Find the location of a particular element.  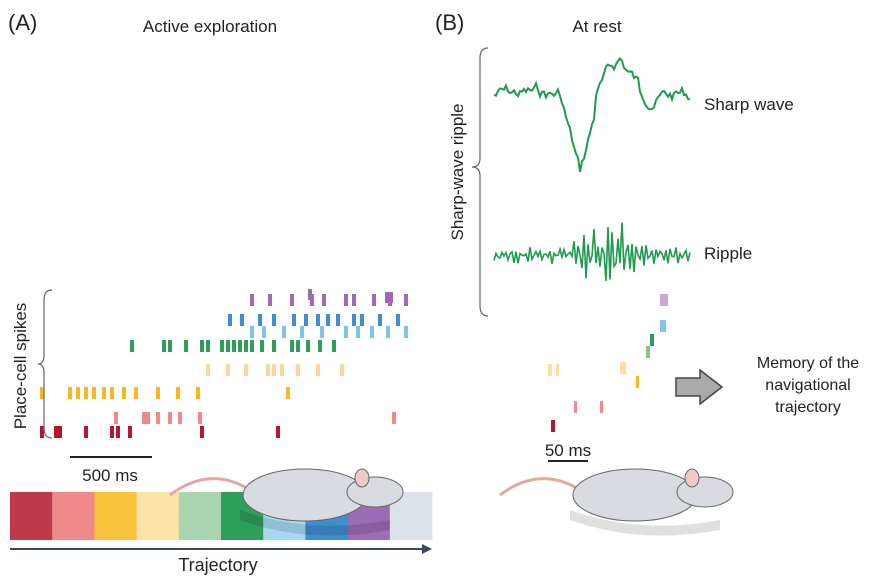

y-label: Place-cell spikes is located at coordinates (20, 366).